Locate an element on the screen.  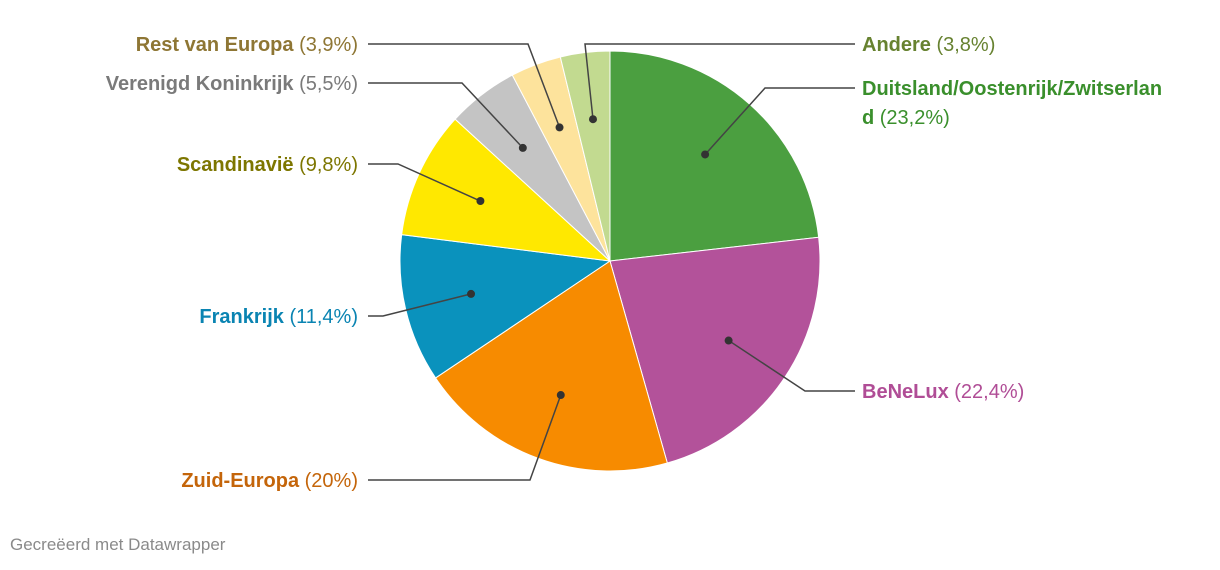
slice-label: Rest van Europa (3,9%) is located at coordinates (247, 45).